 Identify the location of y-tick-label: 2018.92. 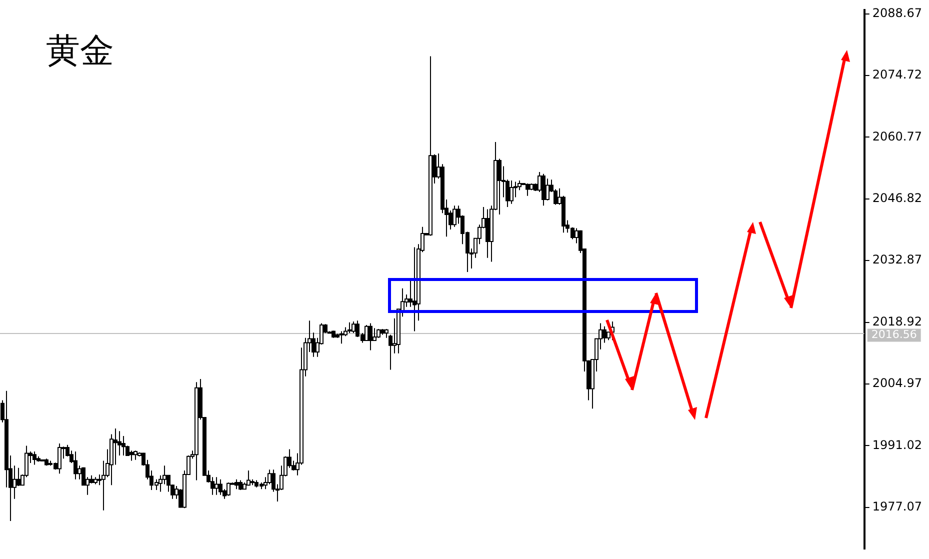
(897, 321).